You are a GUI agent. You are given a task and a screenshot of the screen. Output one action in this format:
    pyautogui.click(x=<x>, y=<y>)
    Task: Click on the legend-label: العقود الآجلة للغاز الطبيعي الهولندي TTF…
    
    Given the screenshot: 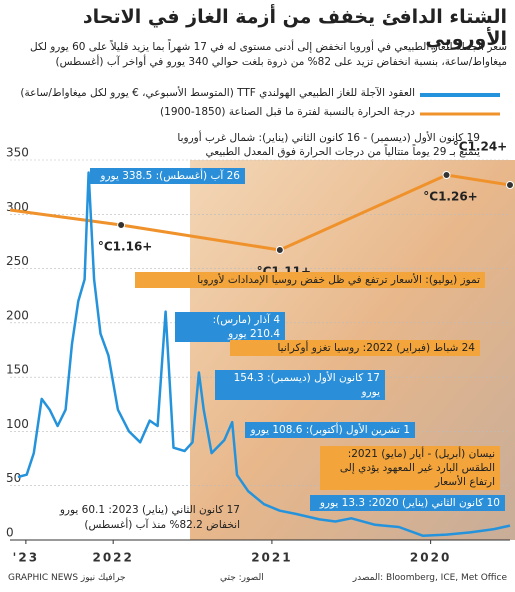 What is the action you would take?
    pyautogui.click(x=217, y=93)
    